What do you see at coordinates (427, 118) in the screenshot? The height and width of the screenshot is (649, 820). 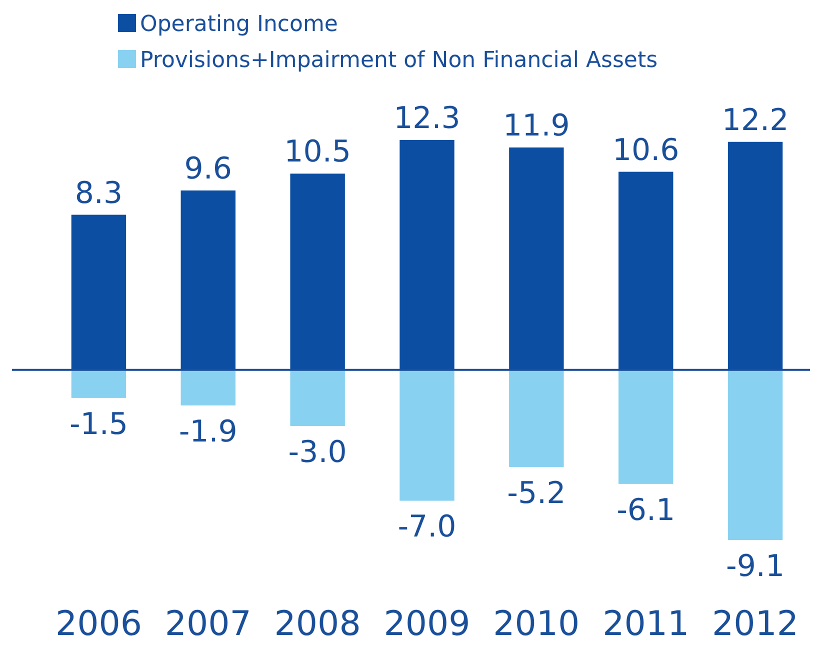 I see `data-label: 12.3` at bounding box center [427, 118].